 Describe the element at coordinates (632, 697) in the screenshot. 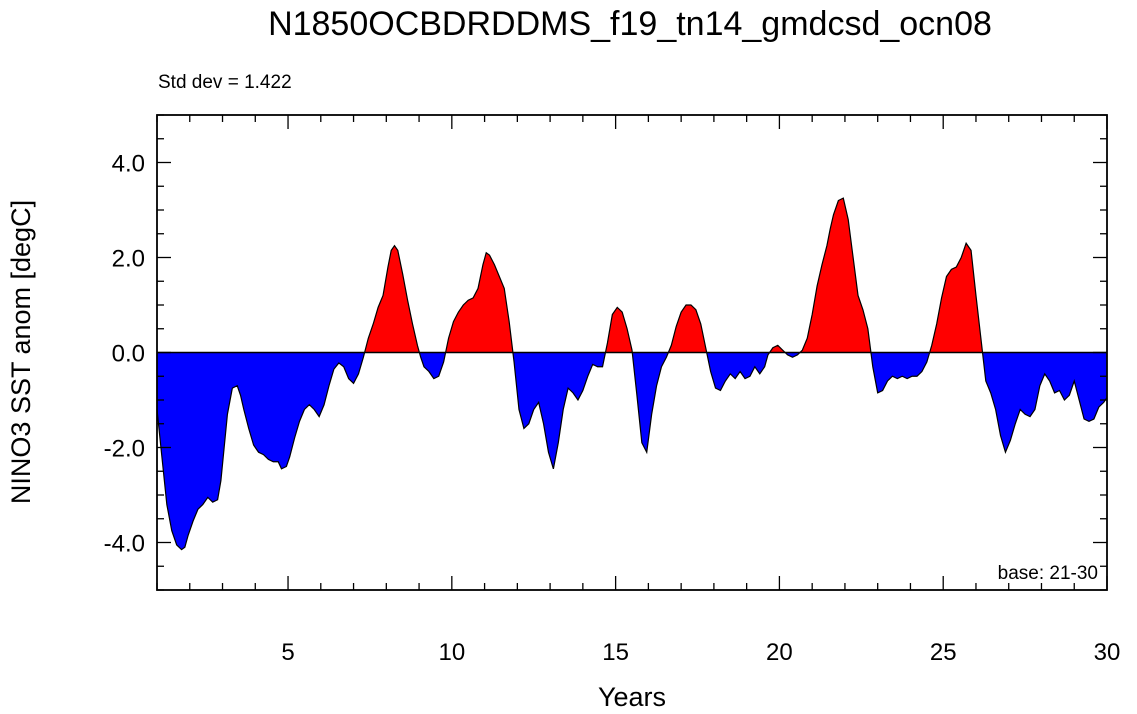

I see `x-axis-label: Years` at that location.